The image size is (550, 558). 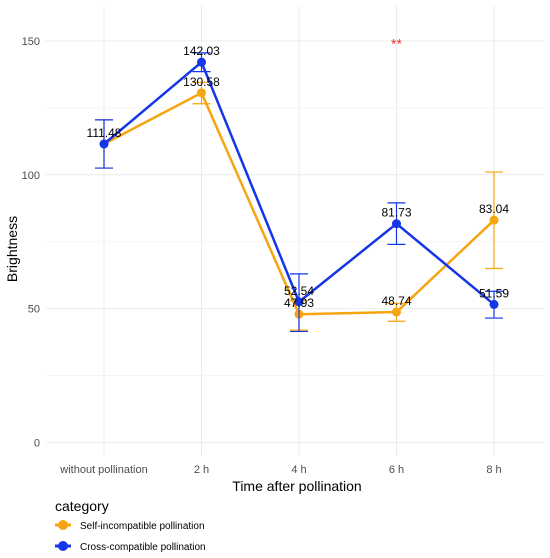 What do you see at coordinates (494, 209) in the screenshot?
I see `data-label-self: 83.04` at bounding box center [494, 209].